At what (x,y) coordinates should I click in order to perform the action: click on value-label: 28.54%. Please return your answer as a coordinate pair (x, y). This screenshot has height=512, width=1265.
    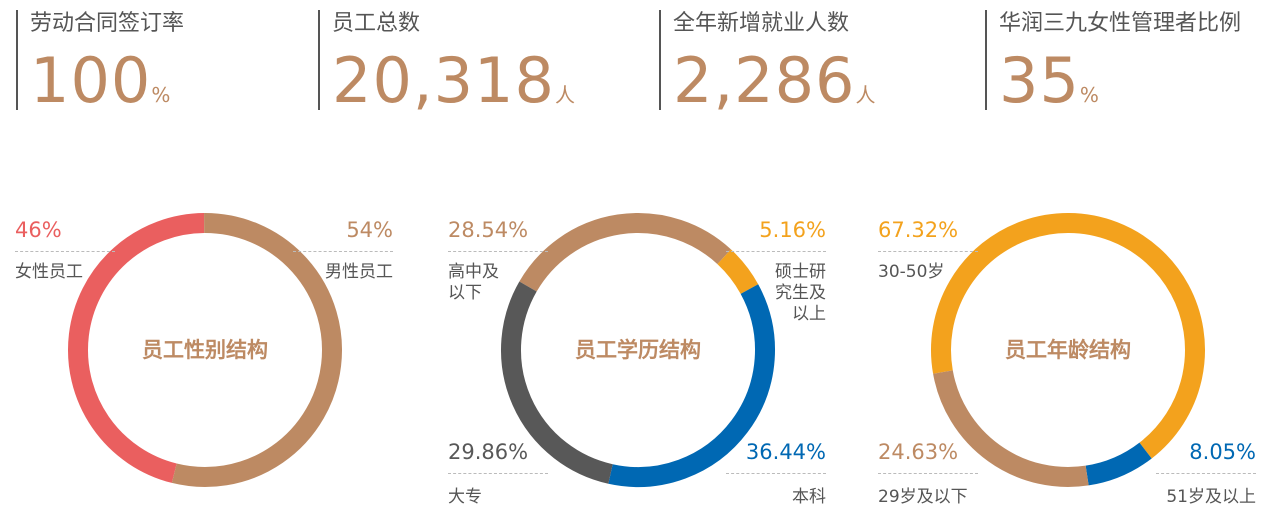
    Looking at the image, I should click on (498, 234).